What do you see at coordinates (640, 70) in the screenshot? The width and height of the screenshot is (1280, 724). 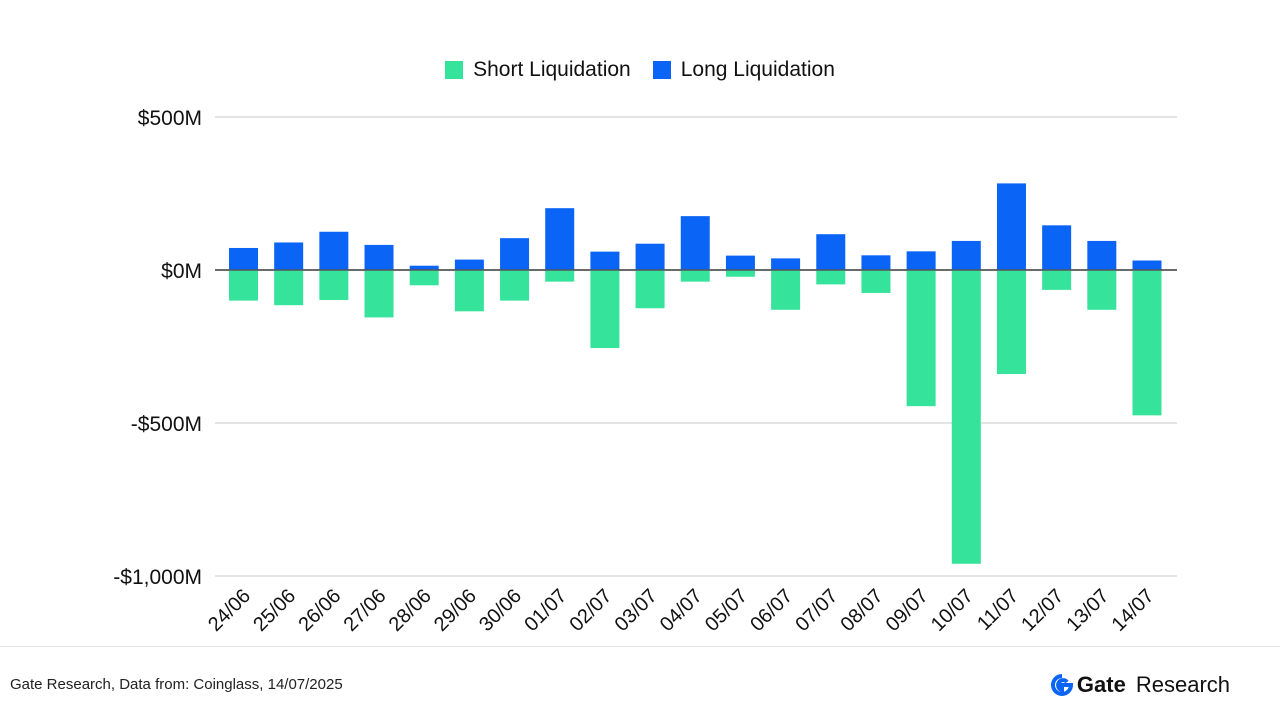 I see `chart-legend: Short Liquidation Long Liquidation` at bounding box center [640, 70].